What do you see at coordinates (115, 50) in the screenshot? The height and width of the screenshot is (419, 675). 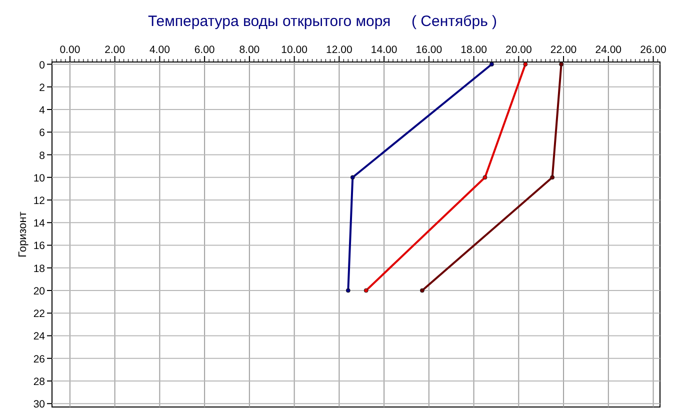 I see `x-tick-label: 2.00` at bounding box center [115, 50].